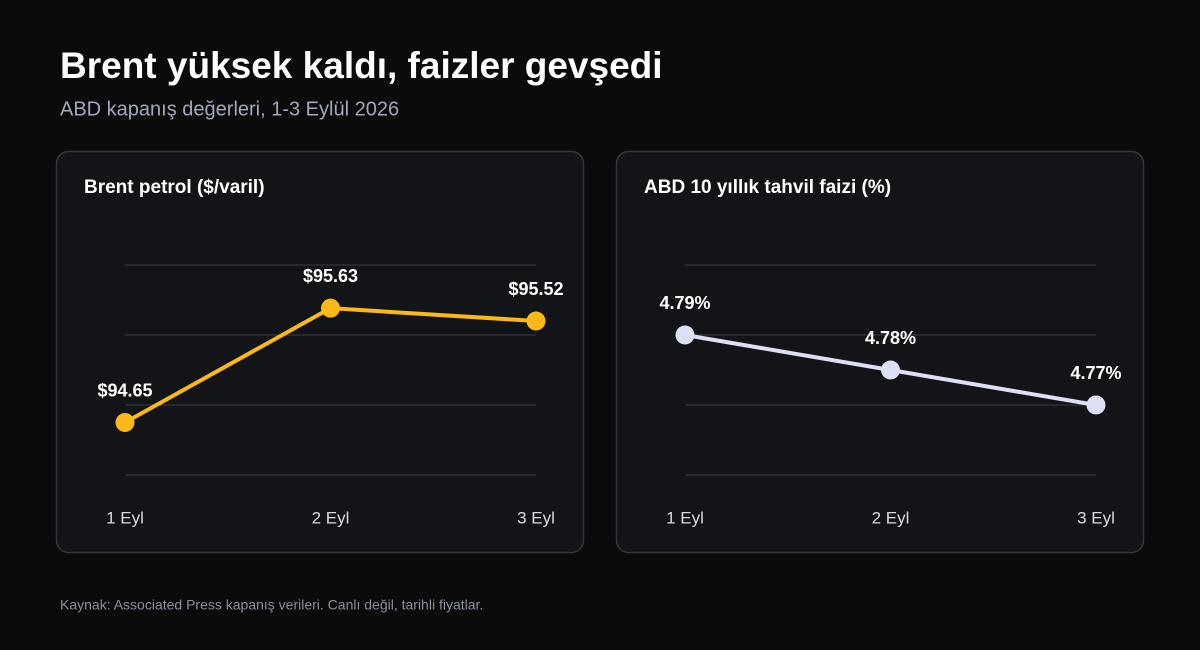 This screenshot has height=650, width=1200. What do you see at coordinates (1095, 373) in the screenshot?
I see `data-label: 4.77%` at bounding box center [1095, 373].